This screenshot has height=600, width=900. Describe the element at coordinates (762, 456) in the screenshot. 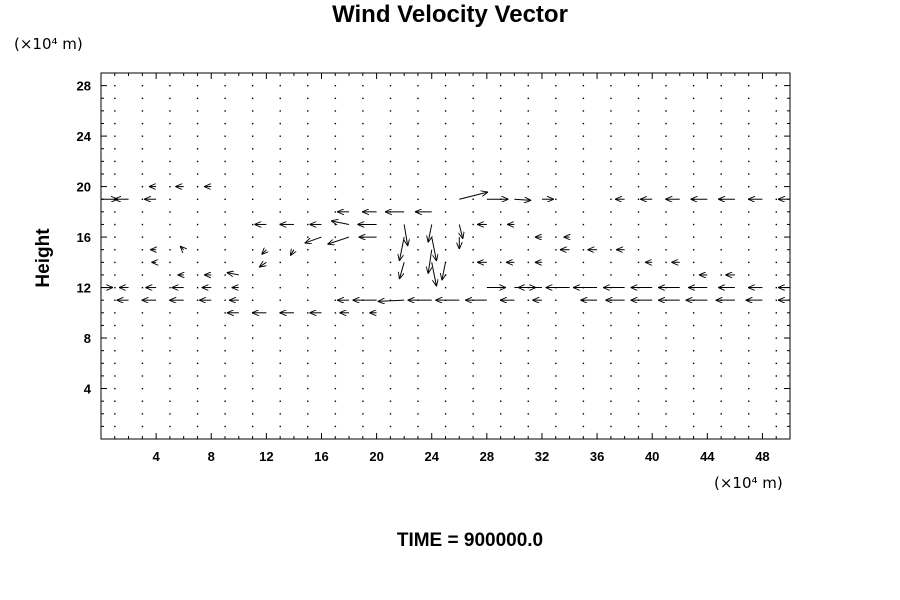

I see `x-tick-label: 48` at that location.